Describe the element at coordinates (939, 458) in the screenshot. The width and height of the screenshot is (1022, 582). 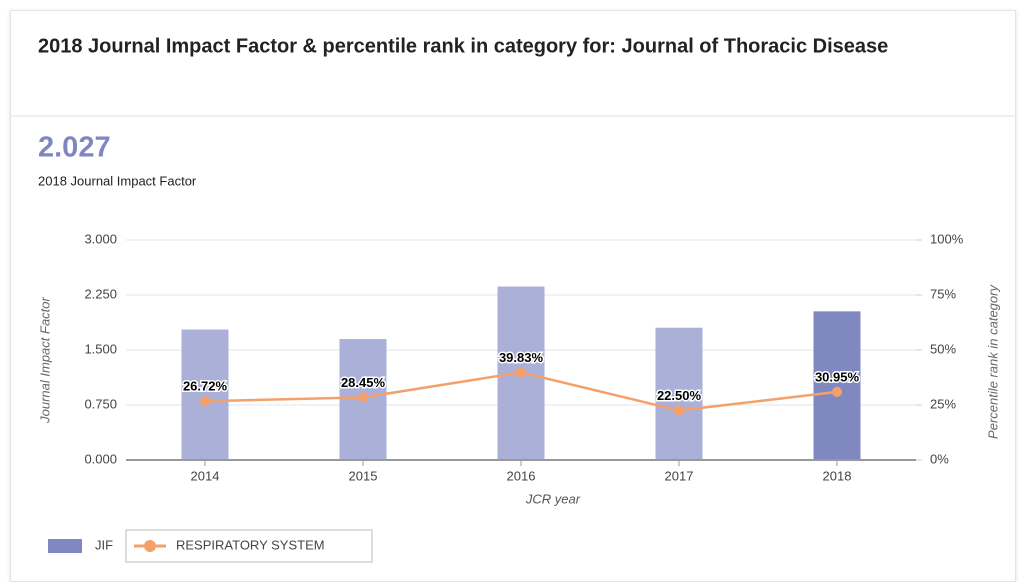
I see `y2-tick-label: 0%` at that location.